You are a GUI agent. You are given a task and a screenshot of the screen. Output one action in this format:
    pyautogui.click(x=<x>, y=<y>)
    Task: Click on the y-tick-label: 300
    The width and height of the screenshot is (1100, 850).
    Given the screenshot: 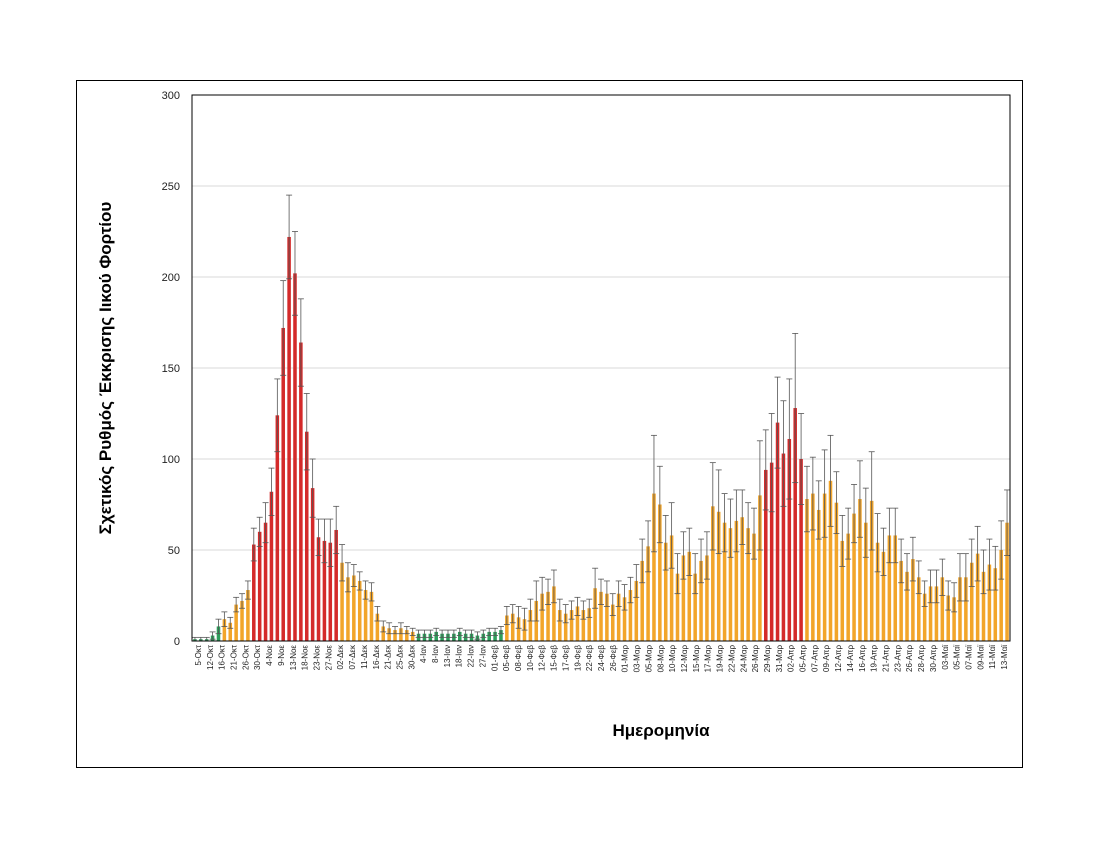 What is the action you would take?
    pyautogui.click(x=171, y=96)
    